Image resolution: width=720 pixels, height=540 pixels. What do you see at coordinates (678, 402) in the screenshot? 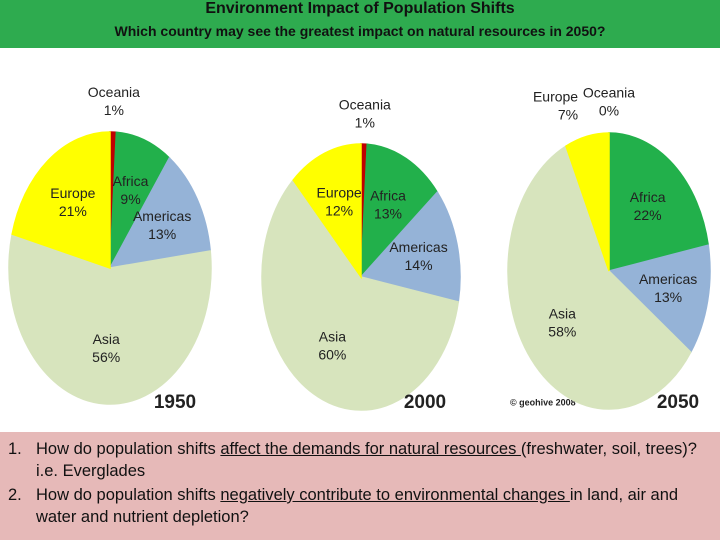
I see `pie-title: 2050` at bounding box center [678, 402].